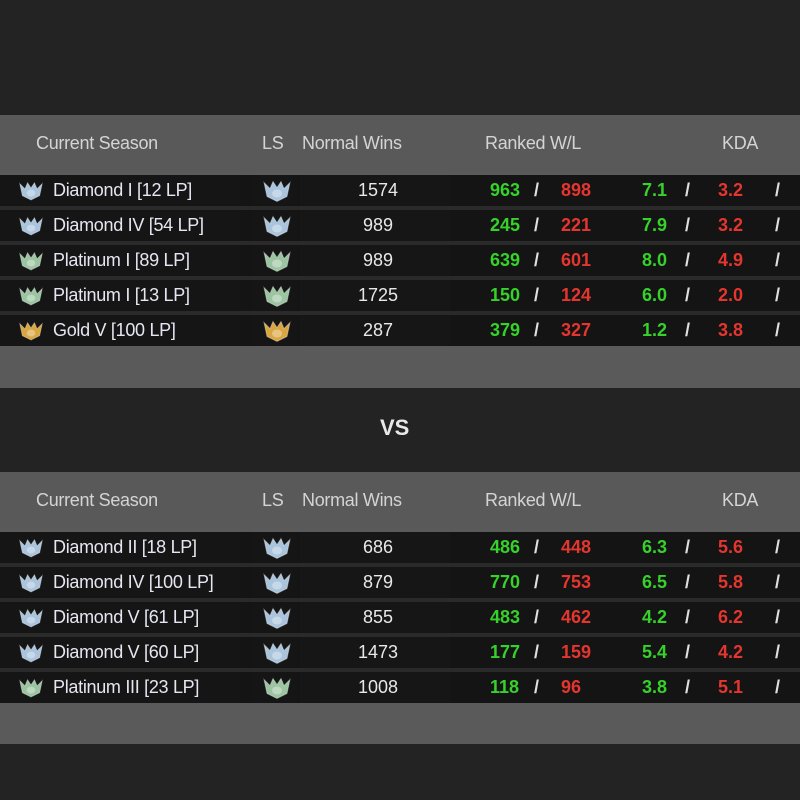 This screenshot has height=800, width=800. What do you see at coordinates (126, 617) in the screenshot?
I see `rank-label: Diamond V [61 LP]` at bounding box center [126, 617].